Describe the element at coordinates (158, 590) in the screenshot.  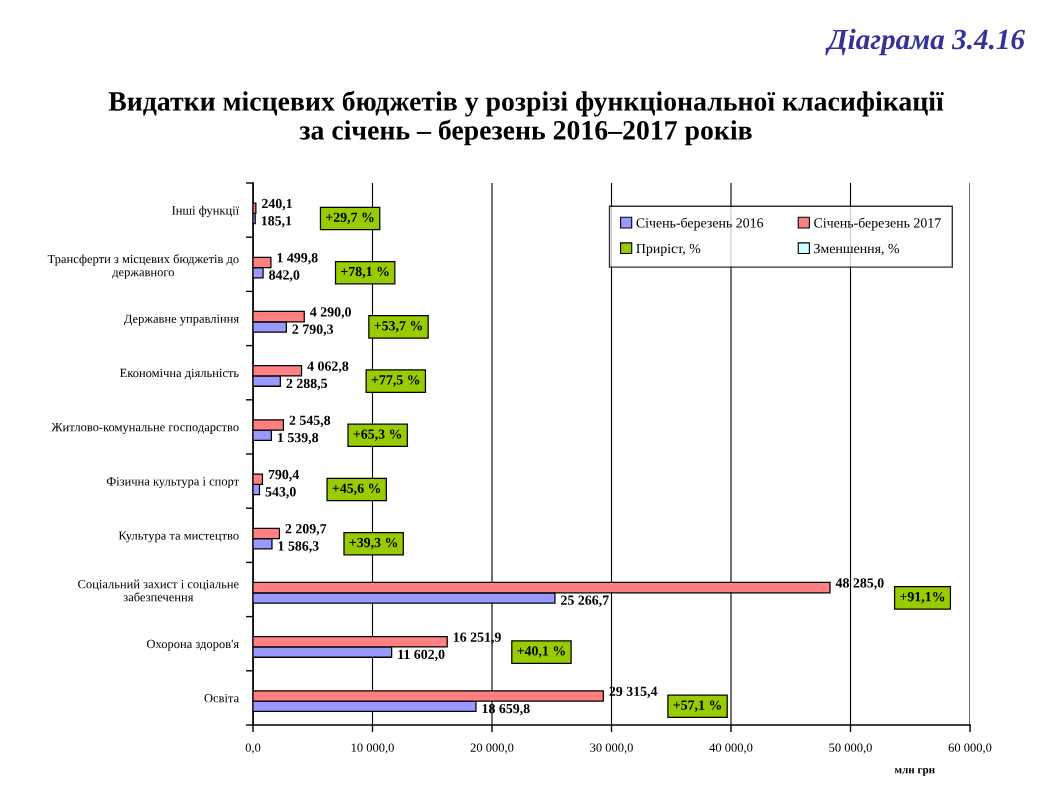
I see `y-tick-label: Соціальний захист і соціальне забезпечення` at that location.